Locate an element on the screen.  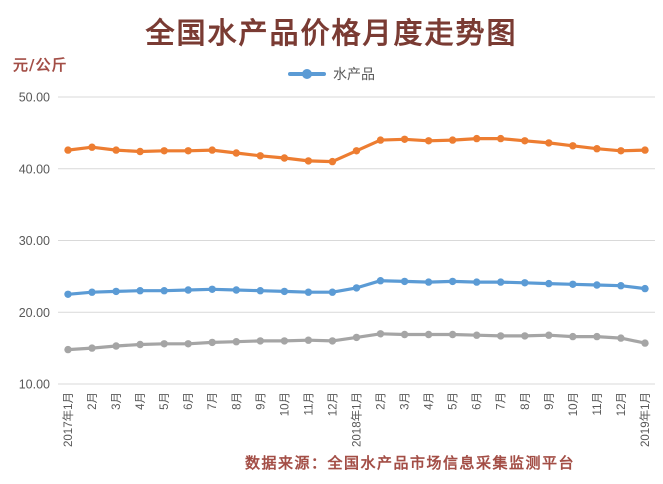
legend-line-marker-icon is located at coordinates (307, 74).